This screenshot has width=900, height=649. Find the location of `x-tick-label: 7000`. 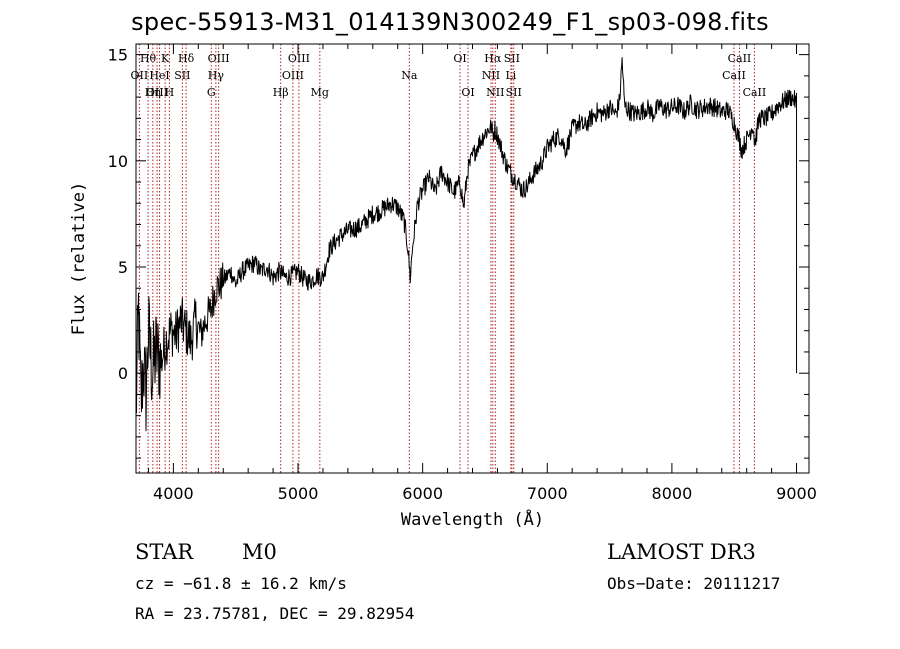

x-tick-label: 7000 is located at coordinates (547, 493).